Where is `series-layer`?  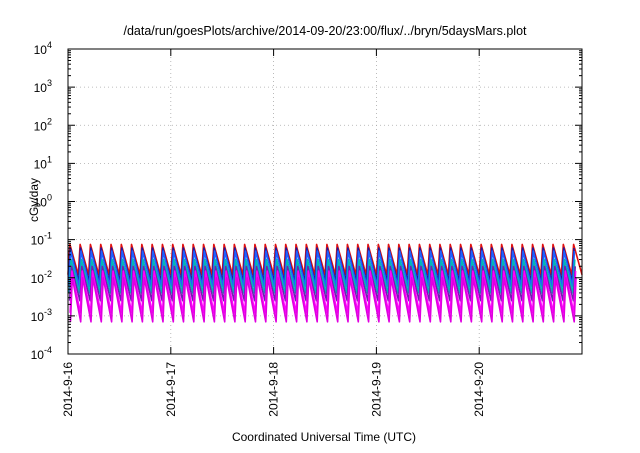 series-layer is located at coordinates (325, 283).